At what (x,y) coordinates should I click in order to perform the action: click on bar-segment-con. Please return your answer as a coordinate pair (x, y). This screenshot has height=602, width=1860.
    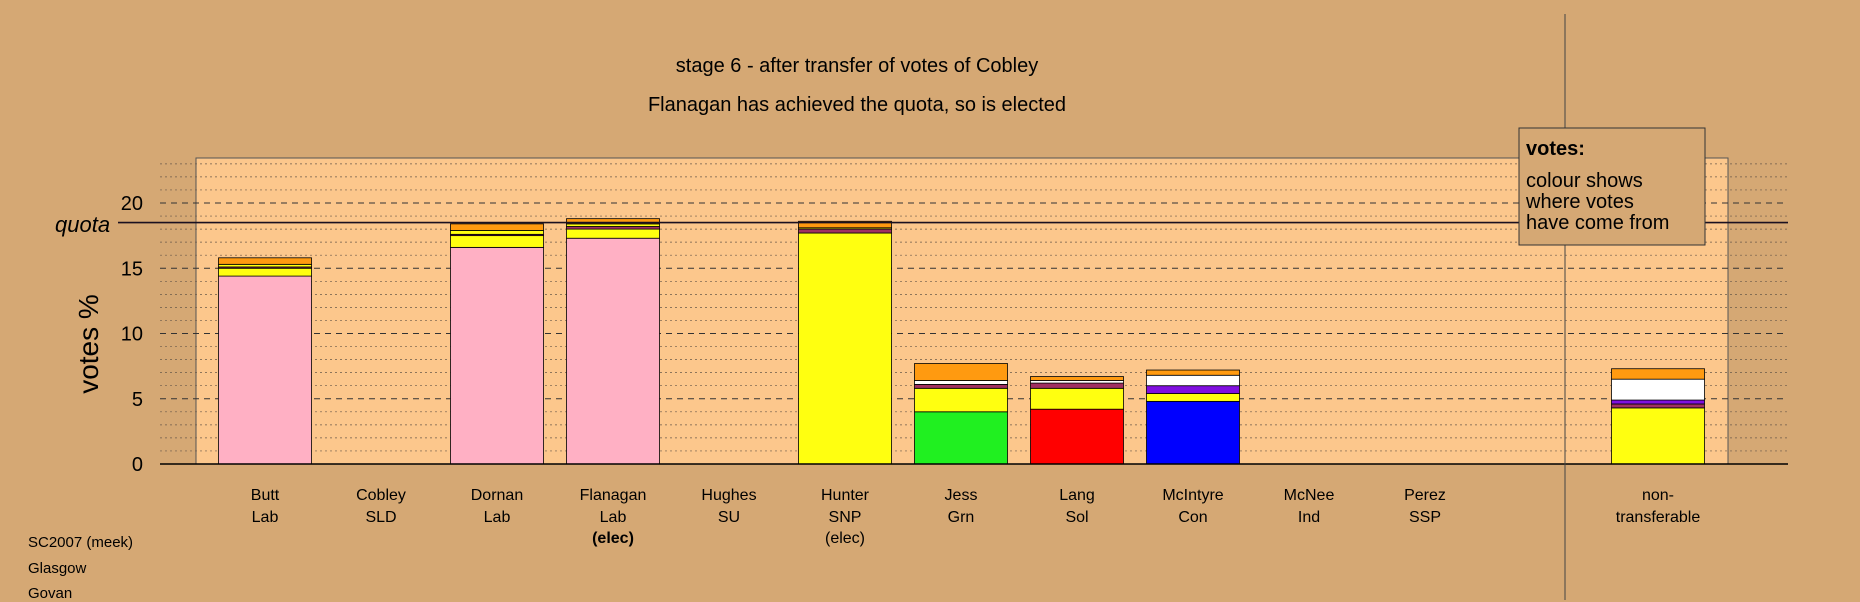
    Looking at the image, I should click on (1193, 432).